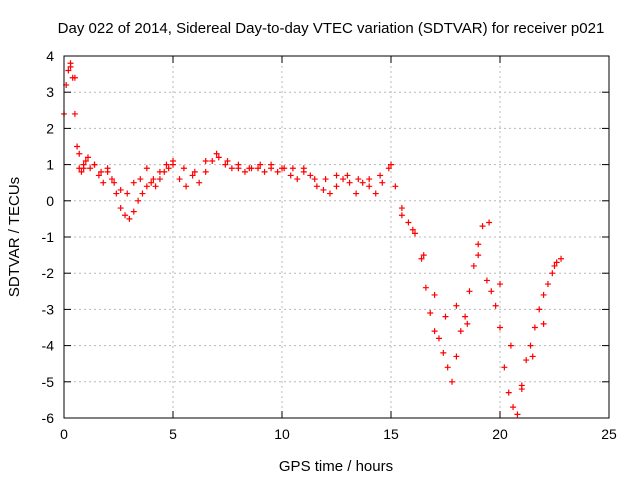 The image size is (640, 480). Describe the element at coordinates (500, 434) in the screenshot. I see `x-tick-label: 20` at that location.